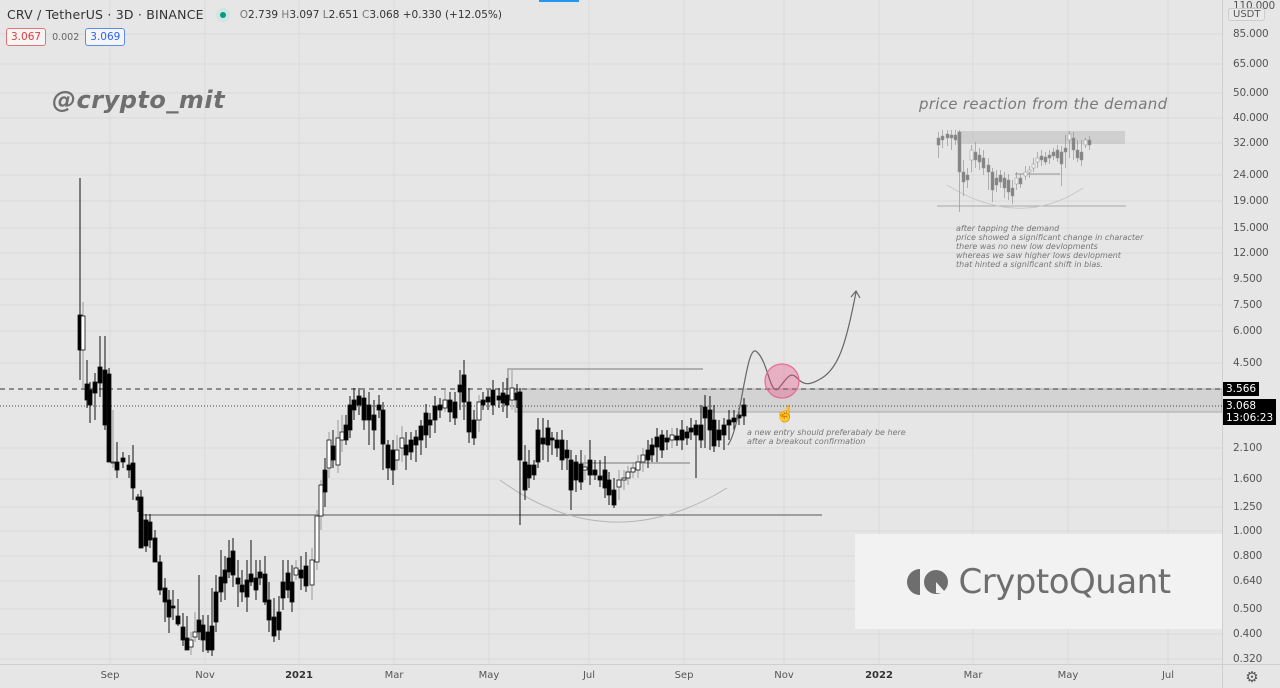 Image resolution: width=1280 pixels, height=688 pixels. What do you see at coordinates (1248, 363) in the screenshot?
I see `price-tick-label: 4.500` at bounding box center [1248, 363].